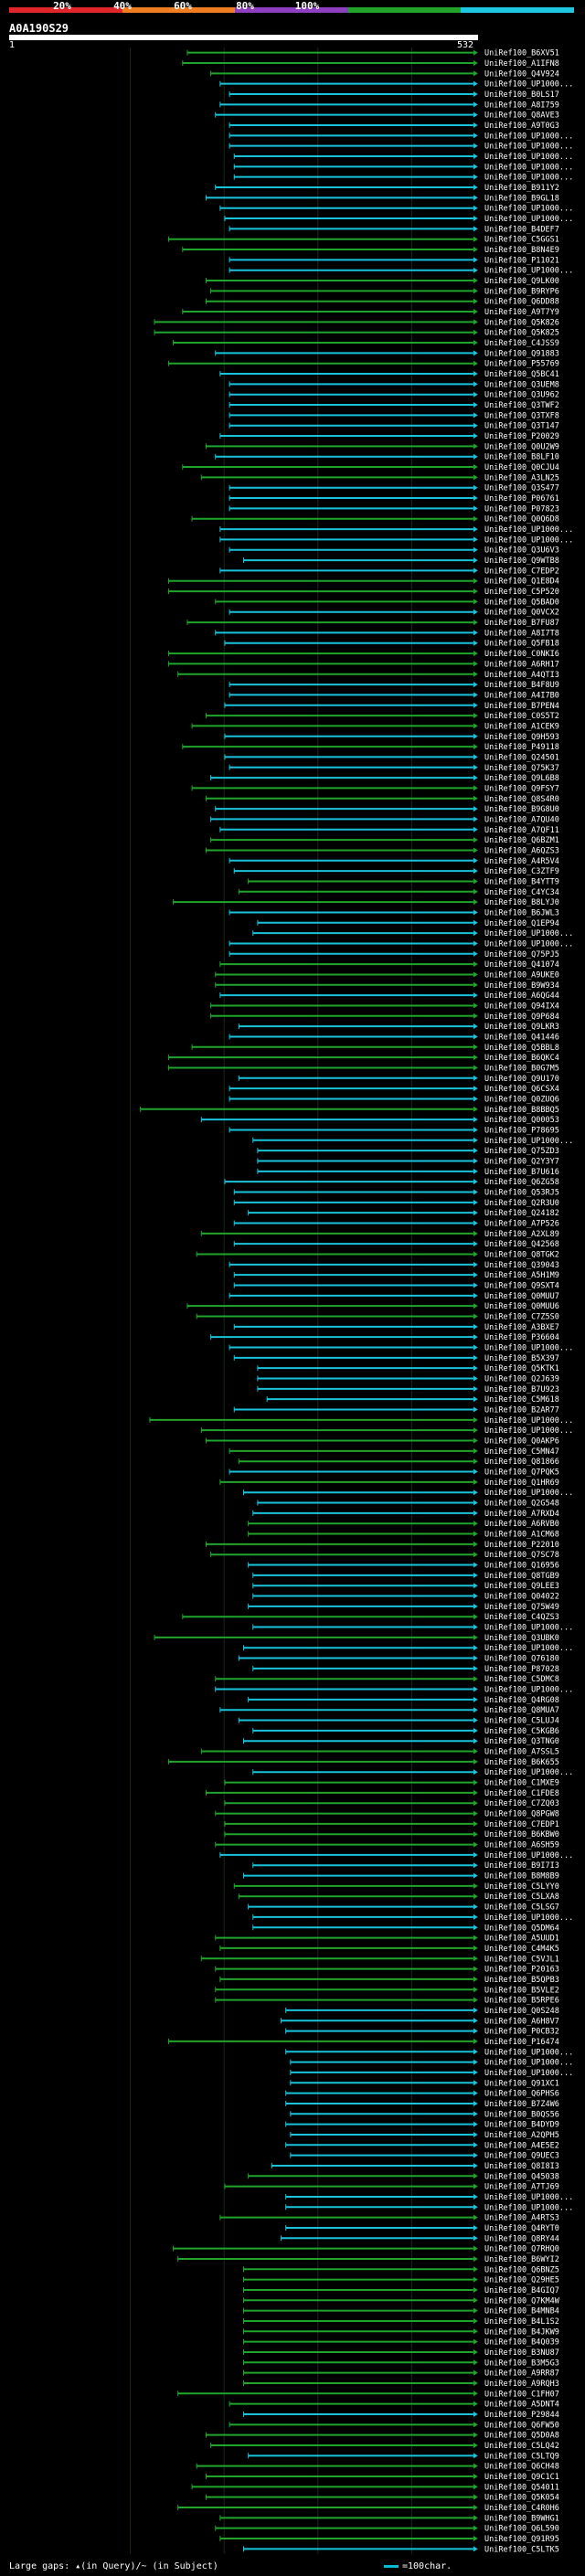 This screenshot has height=2576, width=585. What do you see at coordinates (521, 1928) in the screenshot?
I see `hit-label: UniRef100_Q5DM64` at bounding box center [521, 1928].